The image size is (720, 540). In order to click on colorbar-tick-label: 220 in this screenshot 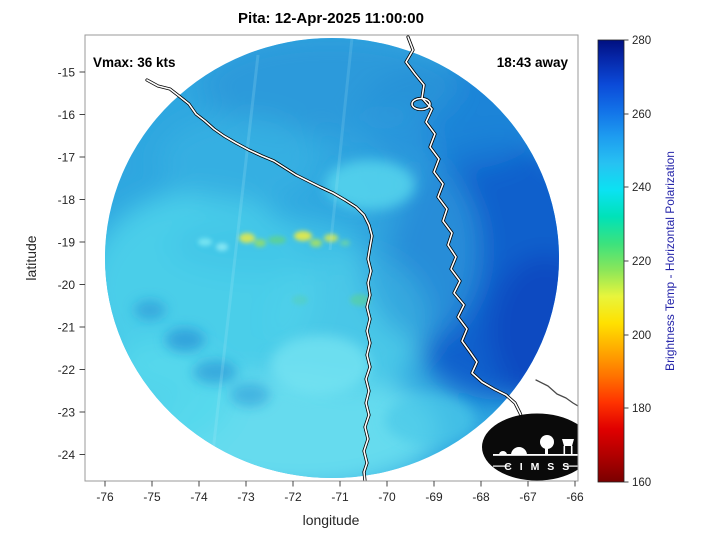, I will do `click(641, 262)`.